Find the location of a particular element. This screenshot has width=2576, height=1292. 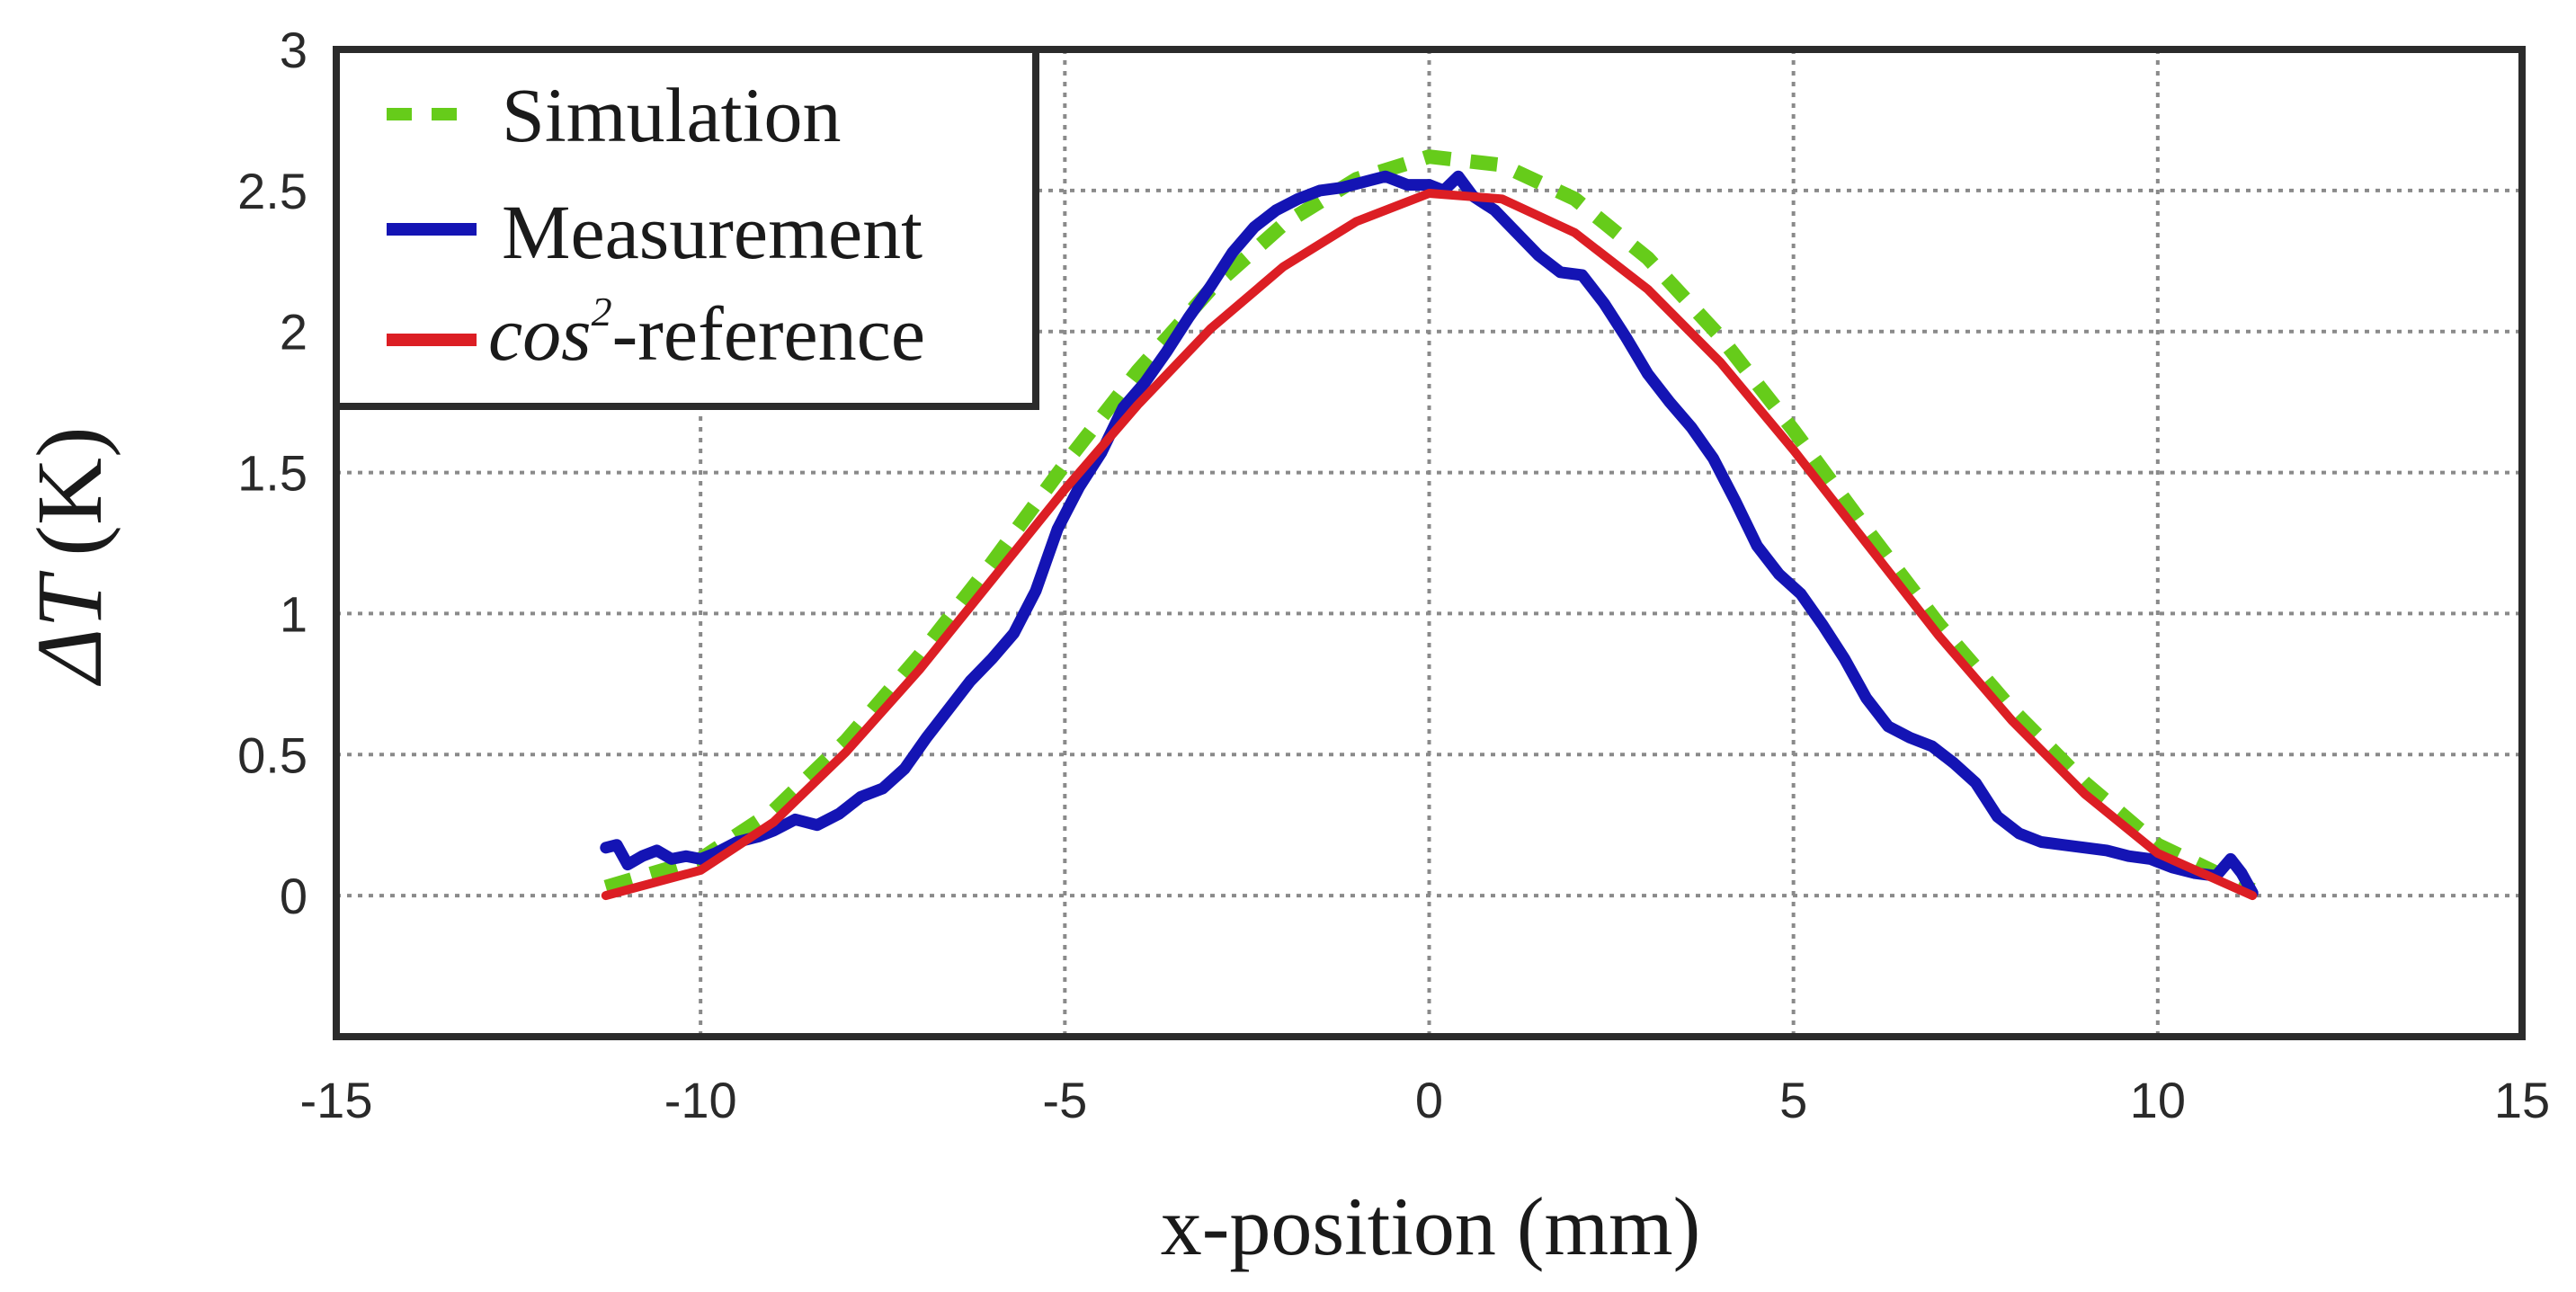

y-tick-label: 1 is located at coordinates (294, 613).